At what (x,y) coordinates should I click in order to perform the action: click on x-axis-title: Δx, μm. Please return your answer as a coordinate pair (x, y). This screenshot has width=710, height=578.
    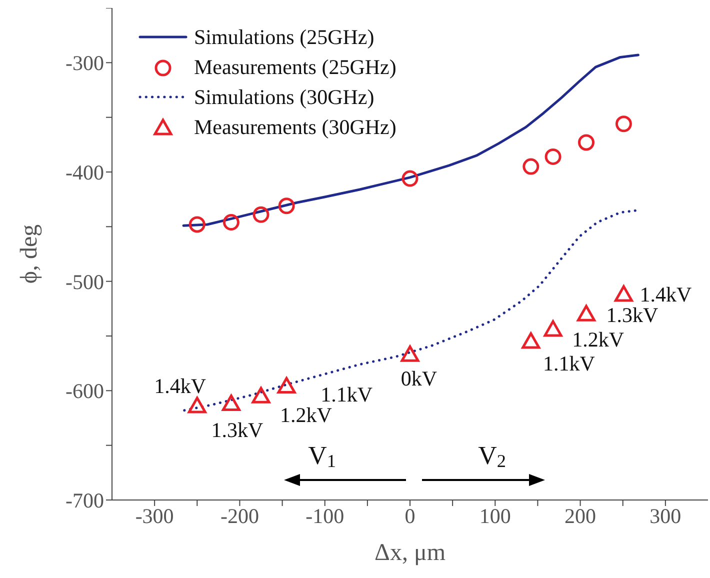
    Looking at the image, I should click on (410, 553).